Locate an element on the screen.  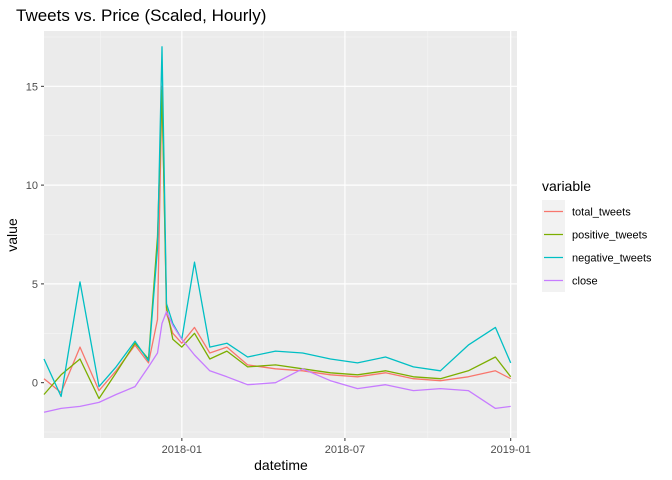
chart-title: Tweets vs. Price (Scaled, Hourly) is located at coordinates (141, 15).